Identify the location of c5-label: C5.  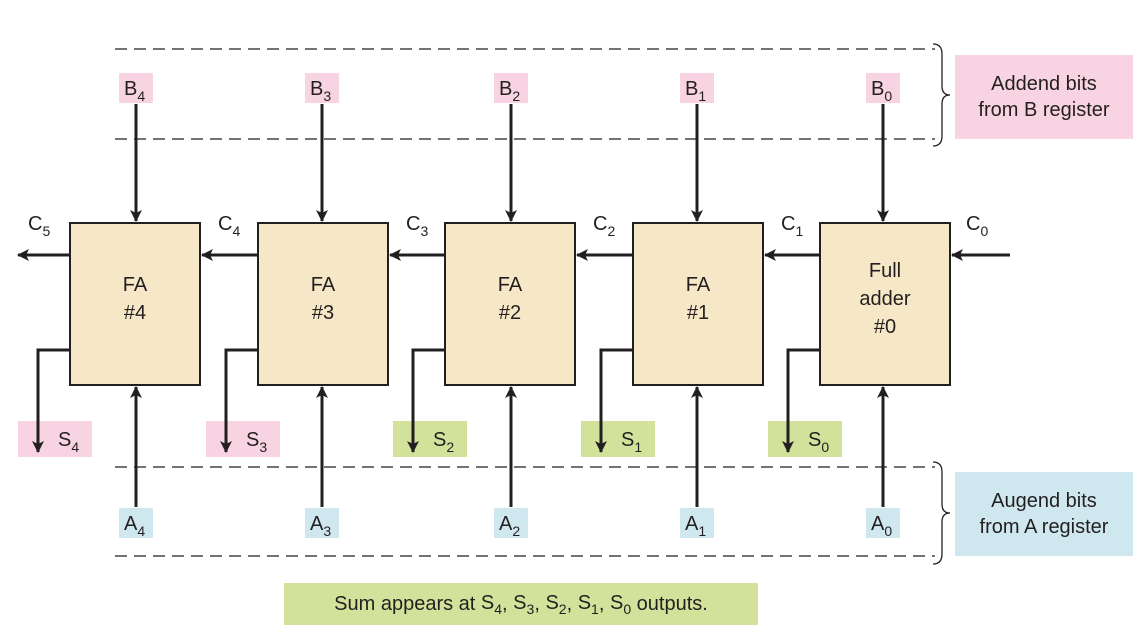
(39, 226).